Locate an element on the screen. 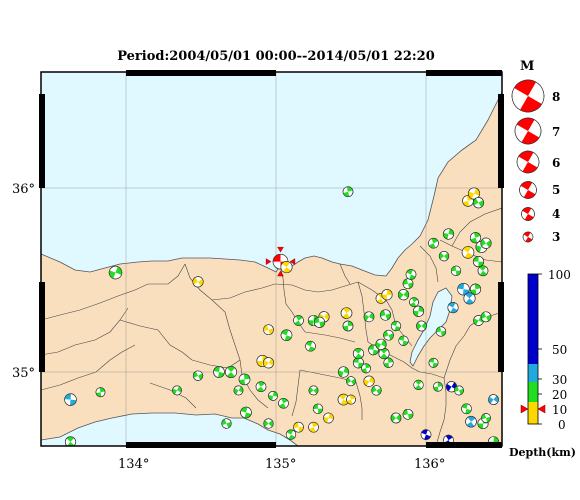  y-tick-label: 36° is located at coordinates (23, 189).